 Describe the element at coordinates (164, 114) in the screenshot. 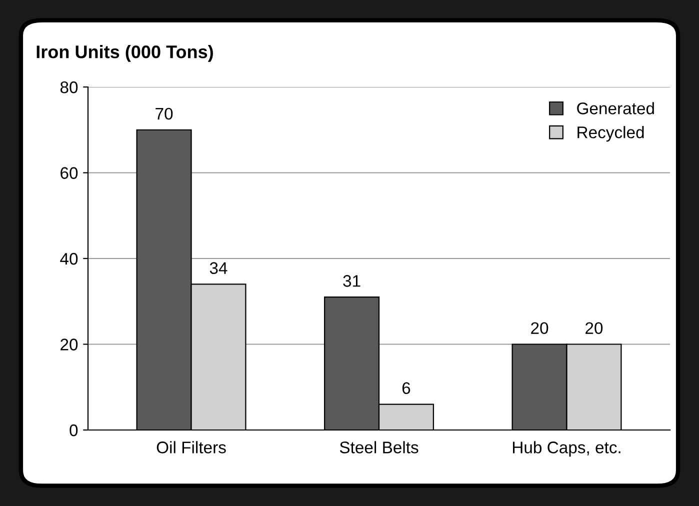

I see `data-label: 70` at that location.